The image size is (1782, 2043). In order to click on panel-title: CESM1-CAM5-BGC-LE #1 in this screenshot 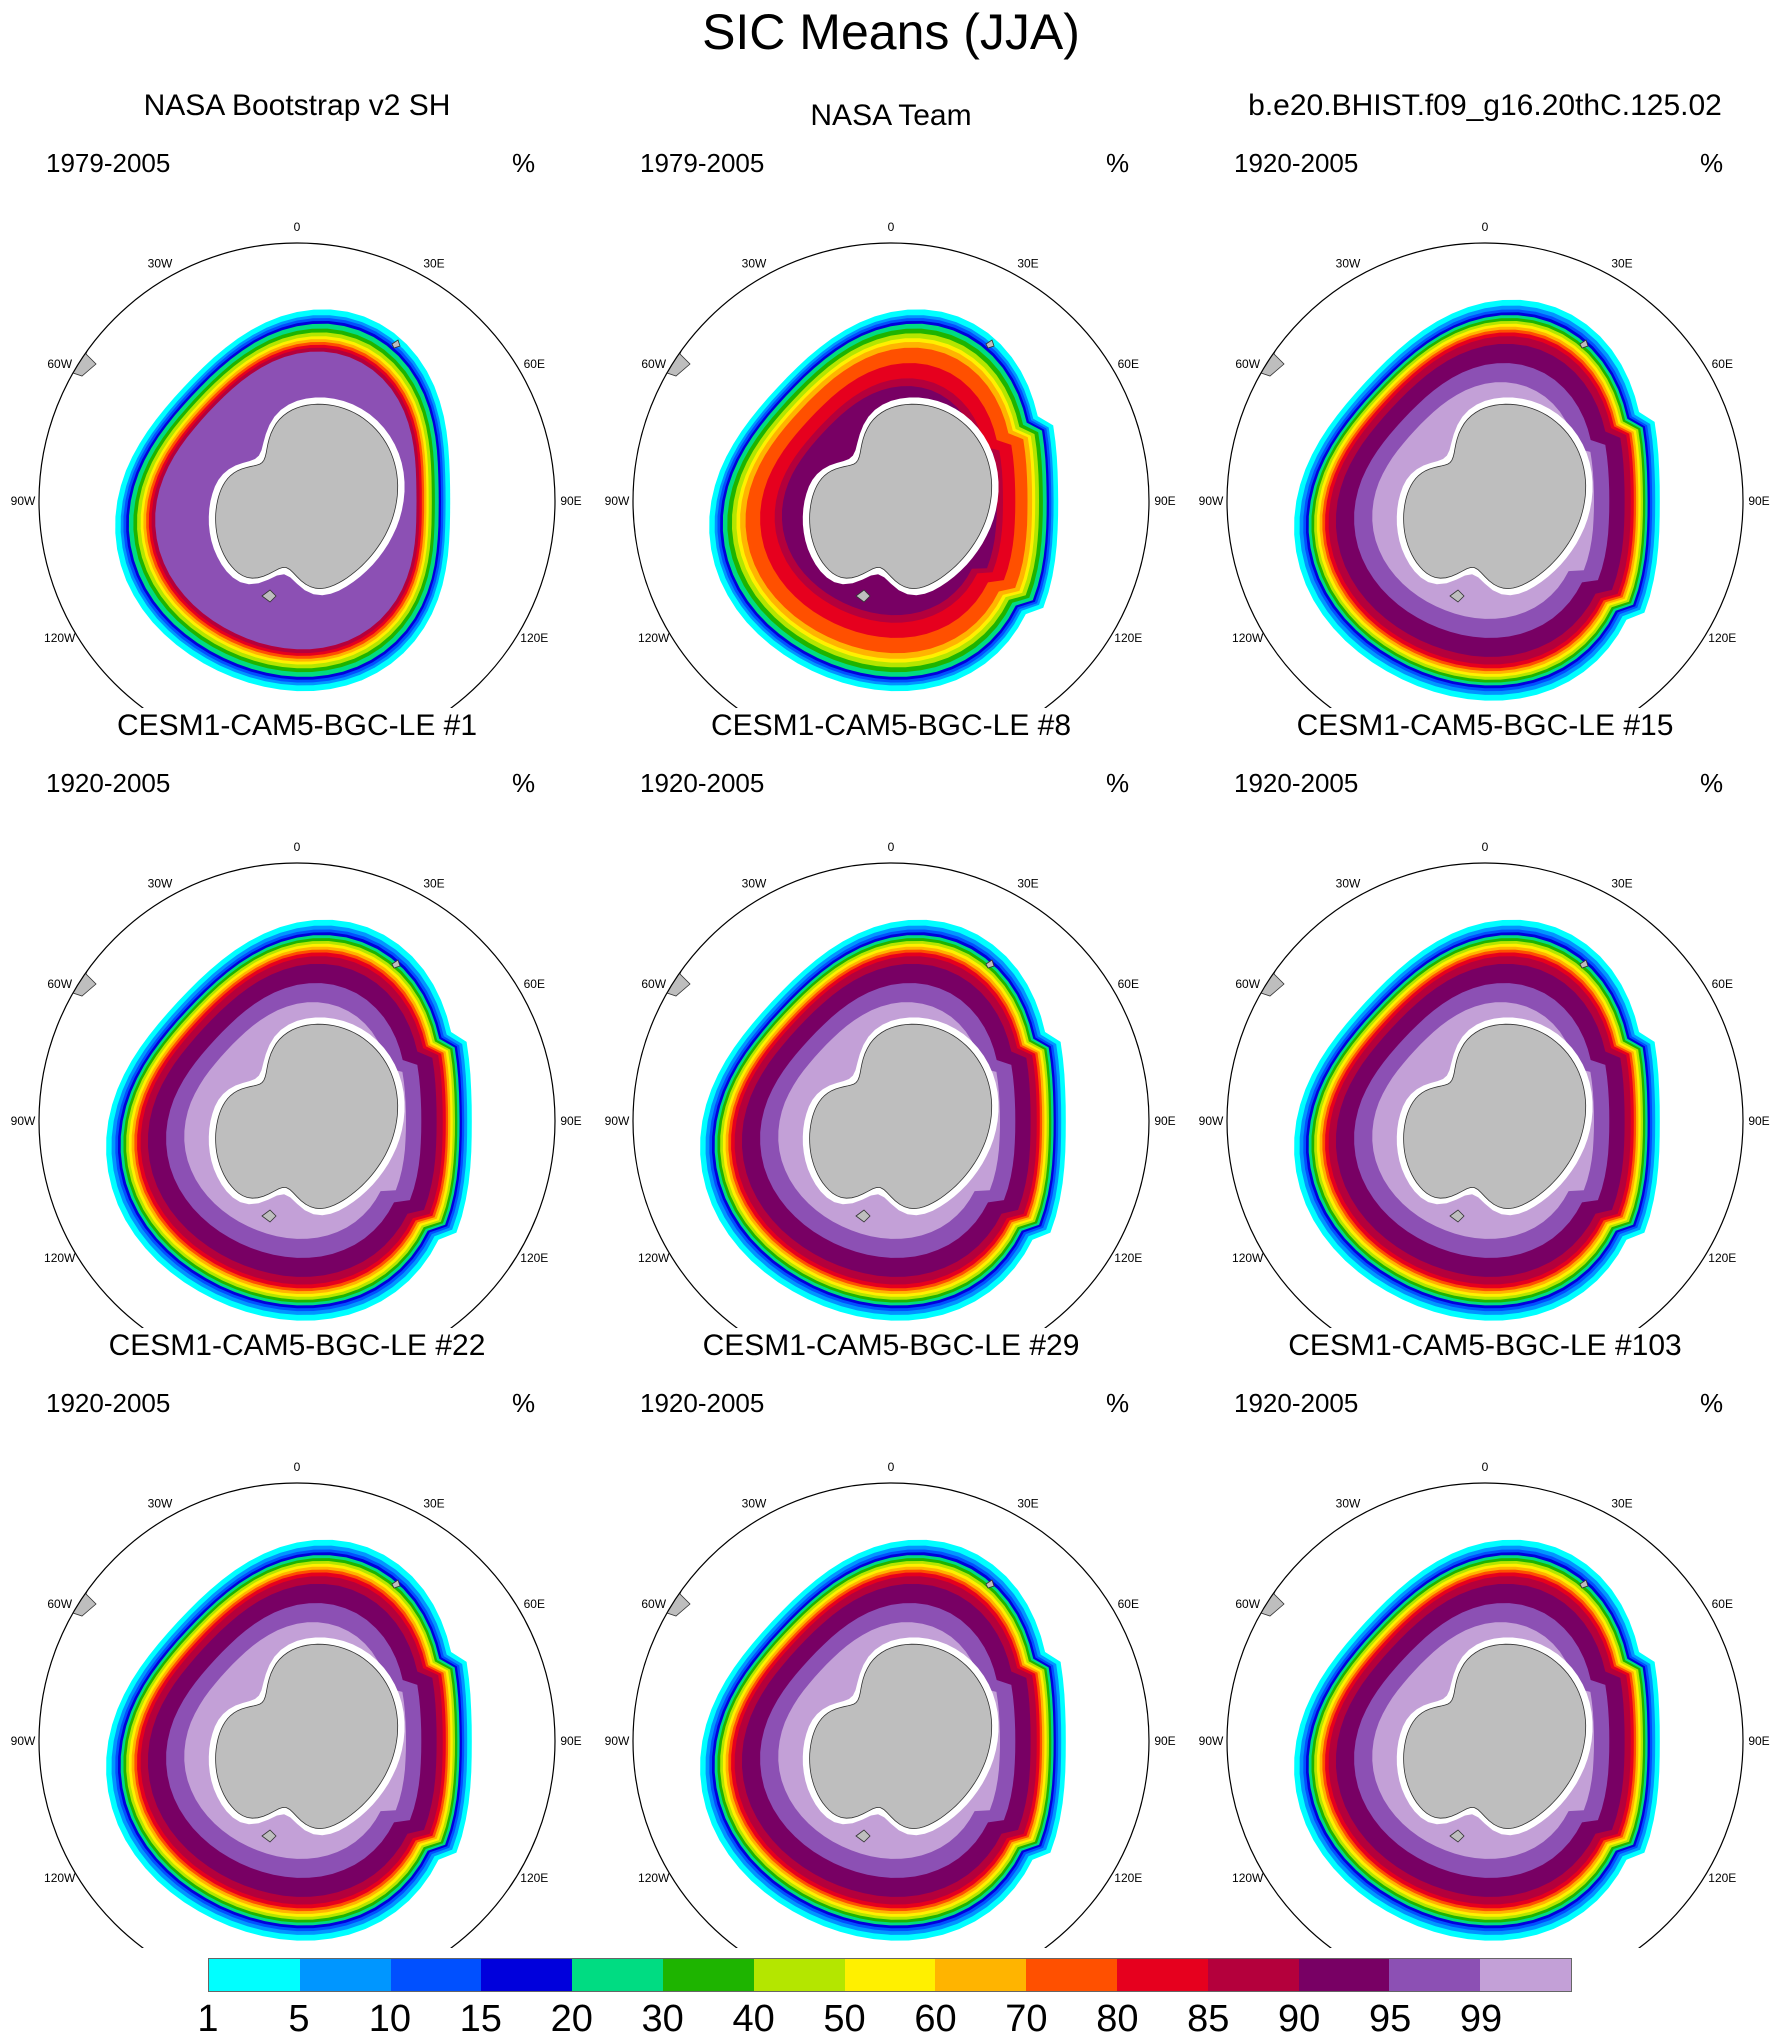, I will do `click(297, 725)`.